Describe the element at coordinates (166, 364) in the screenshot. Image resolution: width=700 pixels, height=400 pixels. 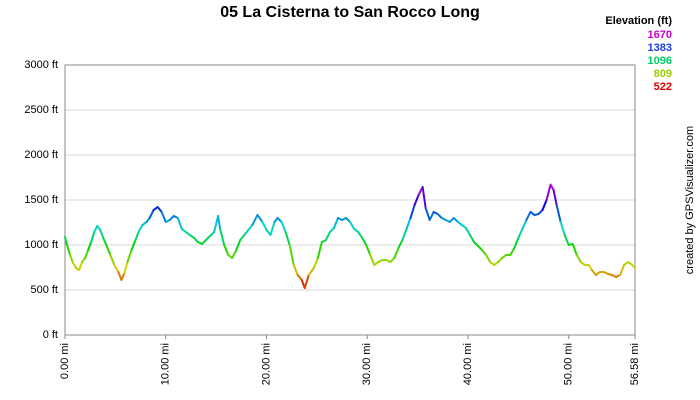
I see `x-tick-label: 10.00 mi` at that location.